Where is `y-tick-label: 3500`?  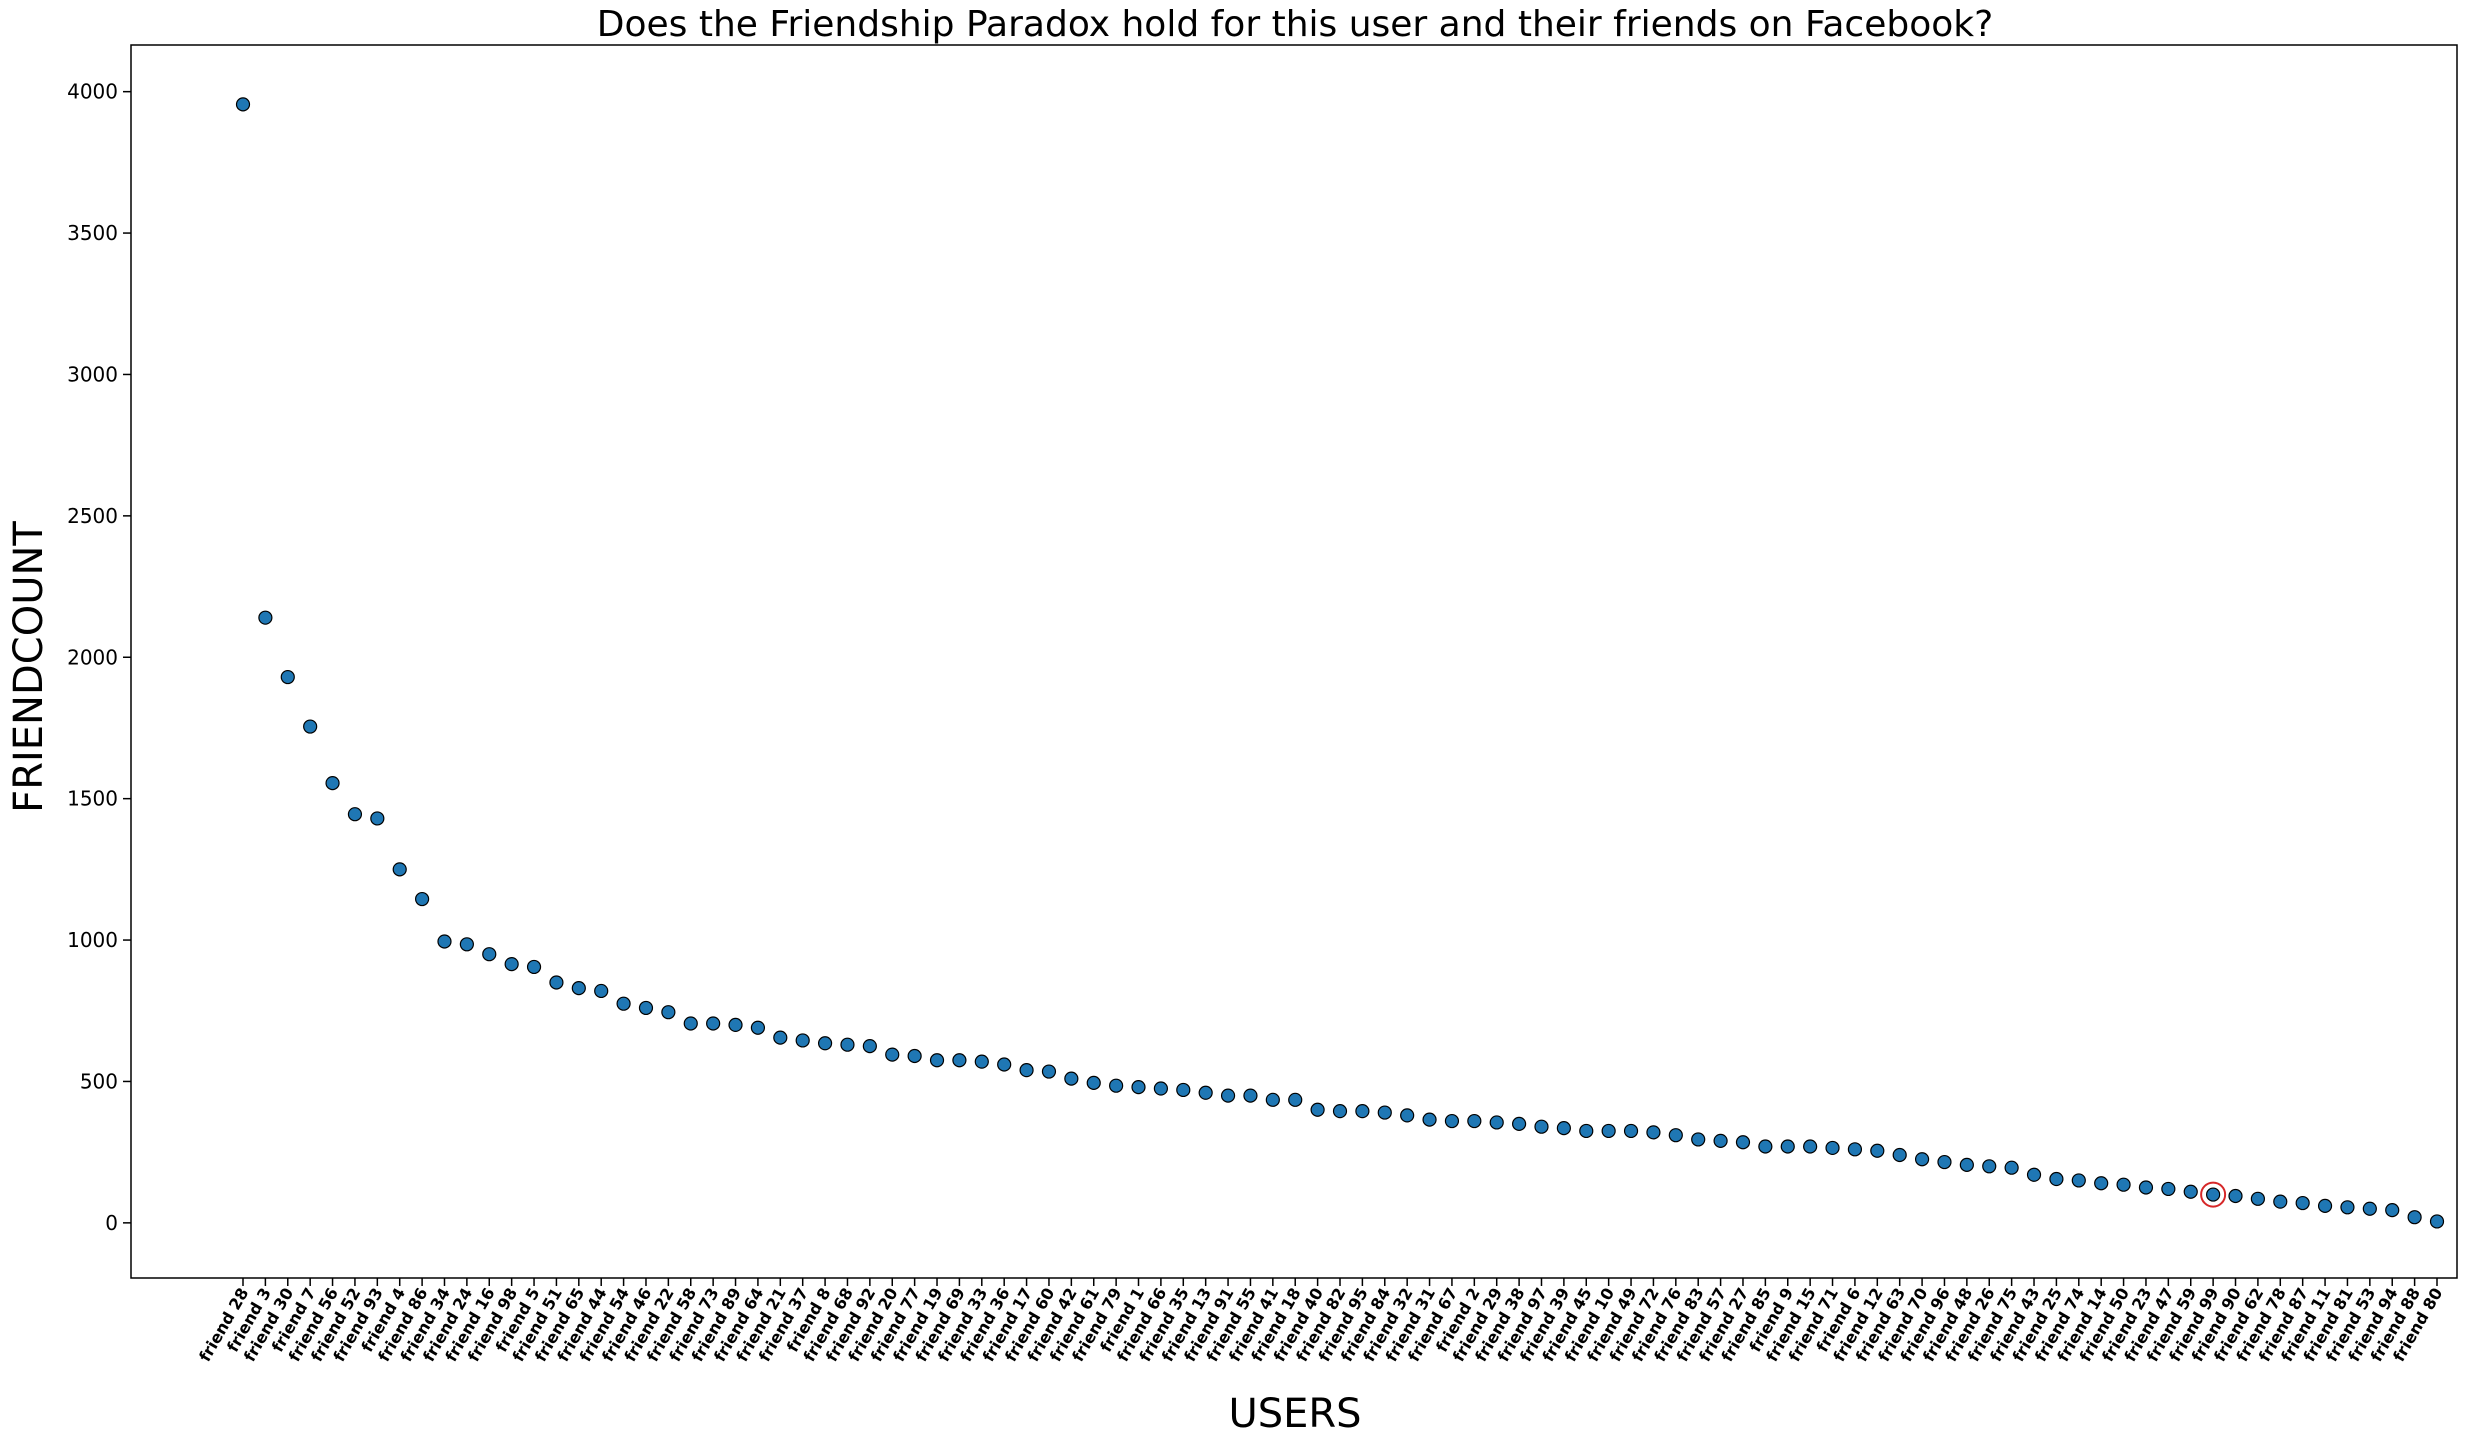 y-tick-label: 3500 is located at coordinates (92, 233).